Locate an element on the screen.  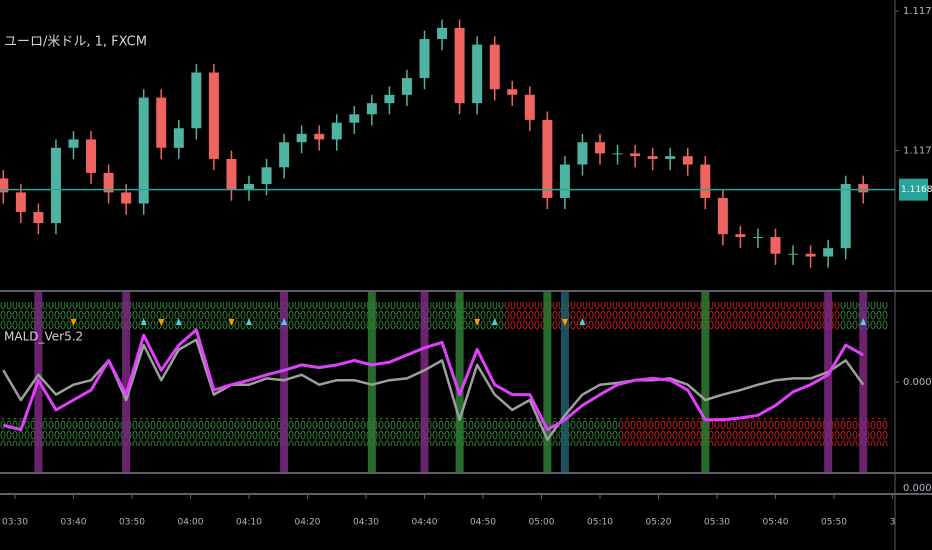
x-tick-label: 05:00 is located at coordinates (542, 523).